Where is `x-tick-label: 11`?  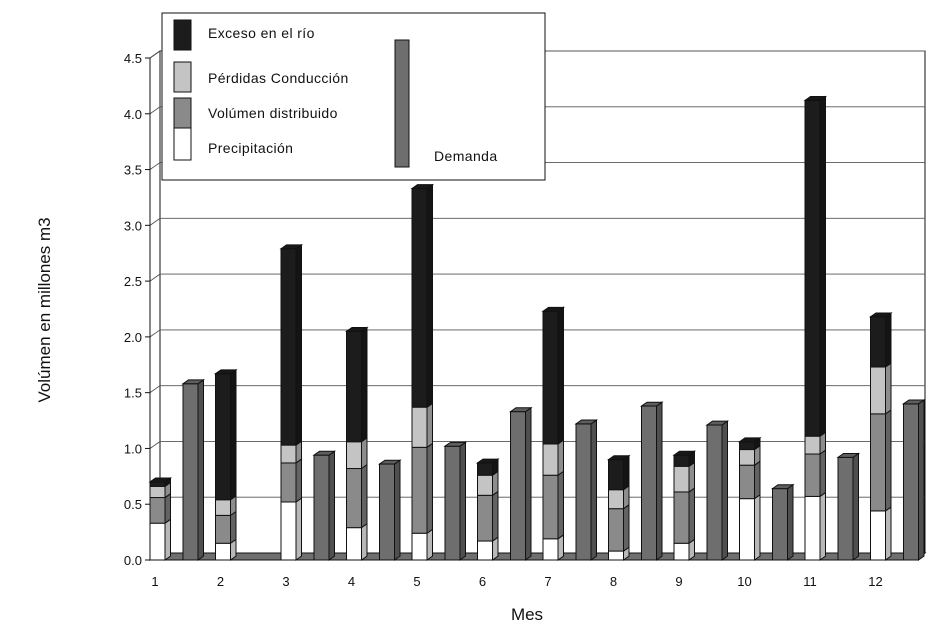
x-tick-label: 11 is located at coordinates (810, 581).